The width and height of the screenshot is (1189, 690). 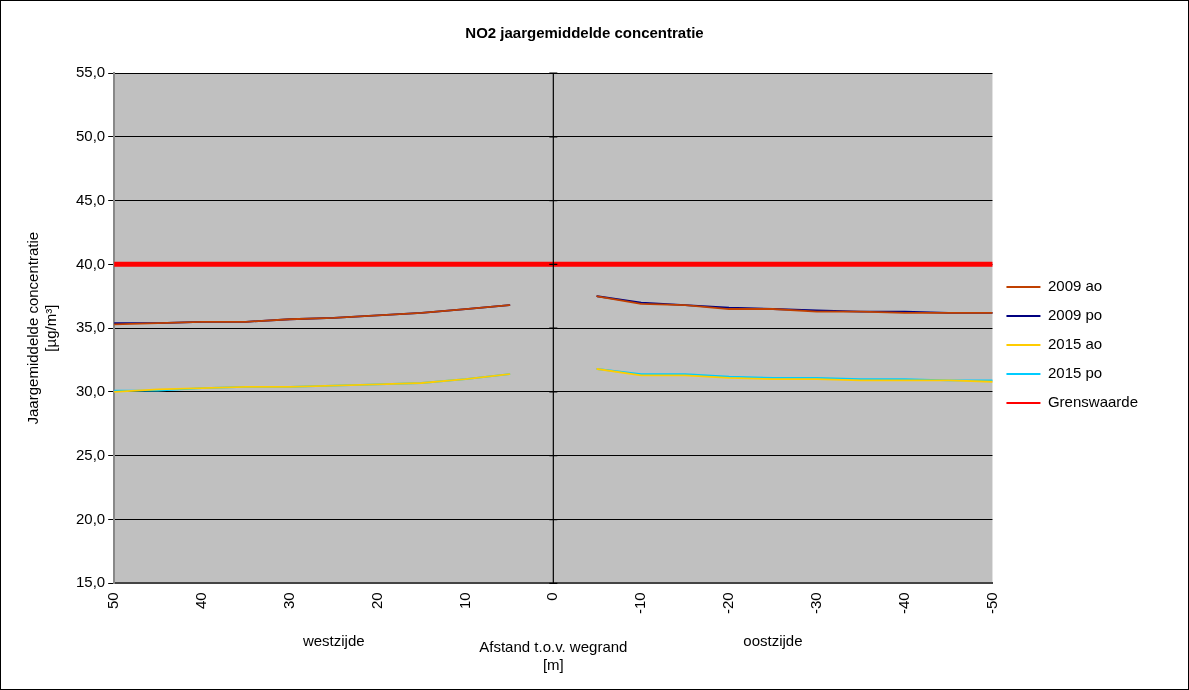 What do you see at coordinates (90, 518) in the screenshot?
I see `y-tick-label: 20,0` at bounding box center [90, 518].